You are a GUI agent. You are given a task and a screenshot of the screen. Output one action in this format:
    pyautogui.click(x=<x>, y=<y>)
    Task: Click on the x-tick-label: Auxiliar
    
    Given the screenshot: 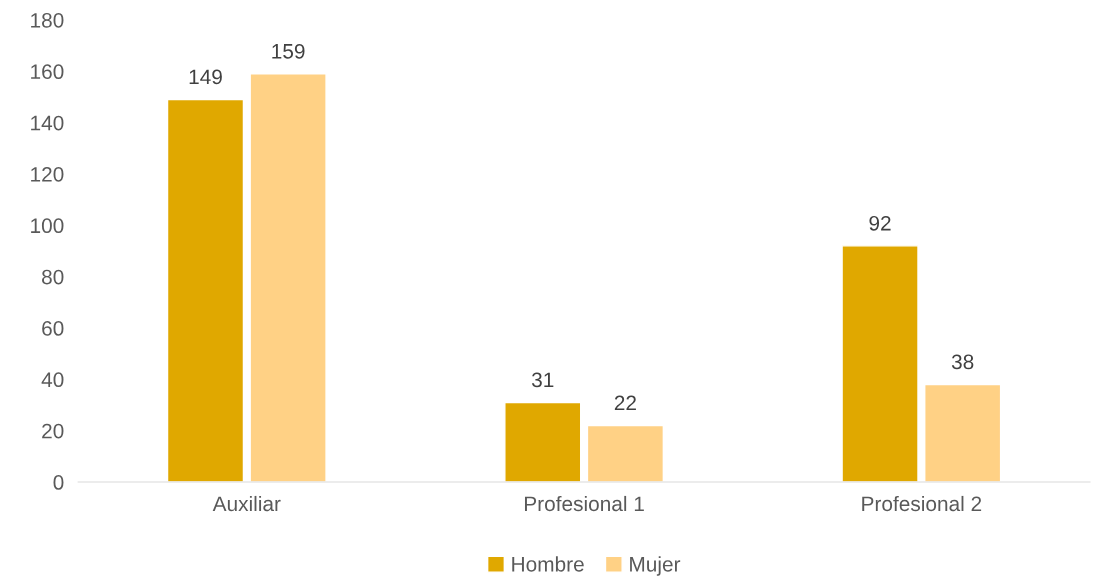 What is the action you would take?
    pyautogui.click(x=246, y=503)
    